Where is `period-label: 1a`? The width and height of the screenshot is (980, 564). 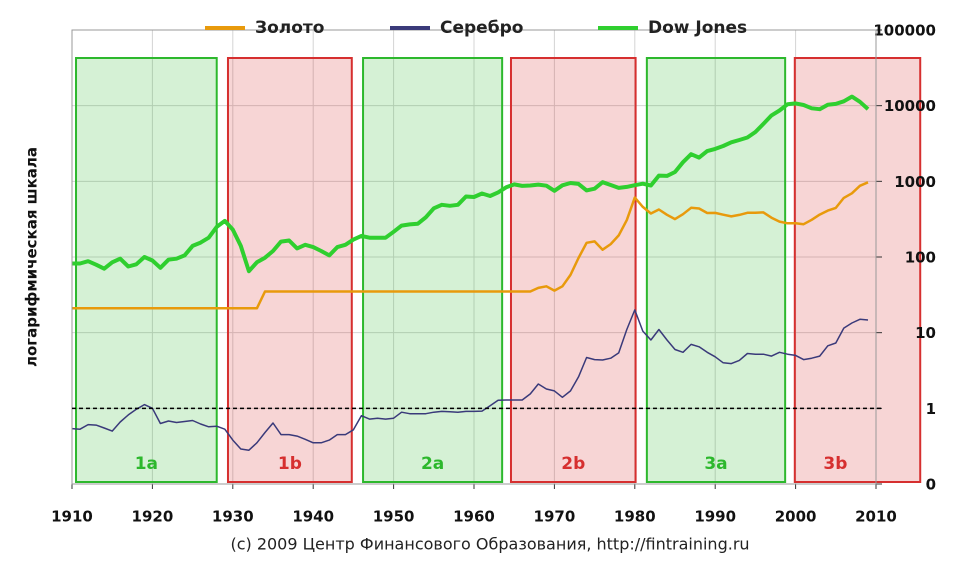
period-label: 1a is located at coordinates (146, 464).